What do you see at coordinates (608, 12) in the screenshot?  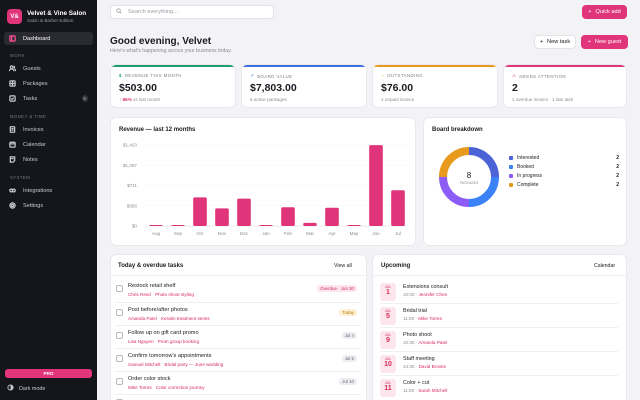 I see `quick-add-label: Quick add` at bounding box center [608, 12].